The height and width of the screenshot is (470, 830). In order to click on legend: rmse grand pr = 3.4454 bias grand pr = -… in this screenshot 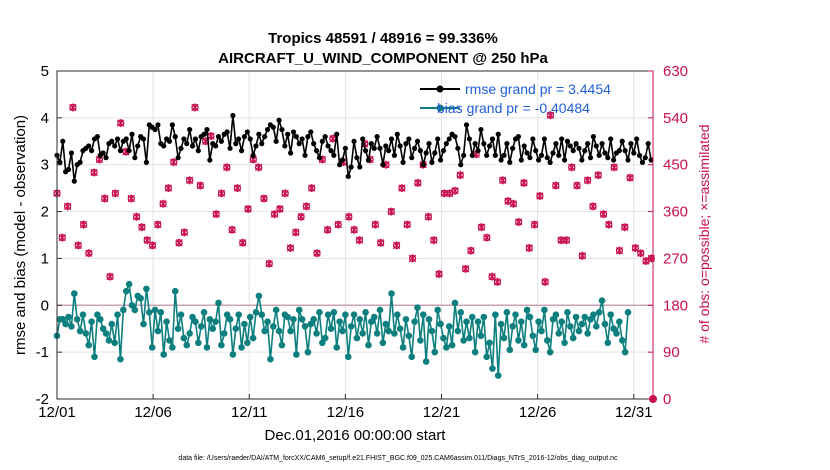, I will do `click(515, 98)`.